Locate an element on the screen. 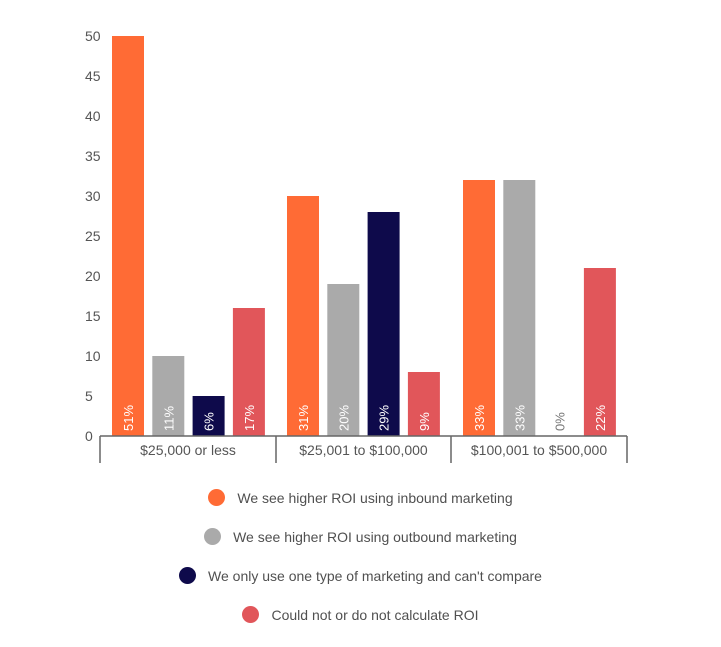 This screenshot has height=647, width=721. legend-item: Could not or do not calculate ROI is located at coordinates (360, 614).